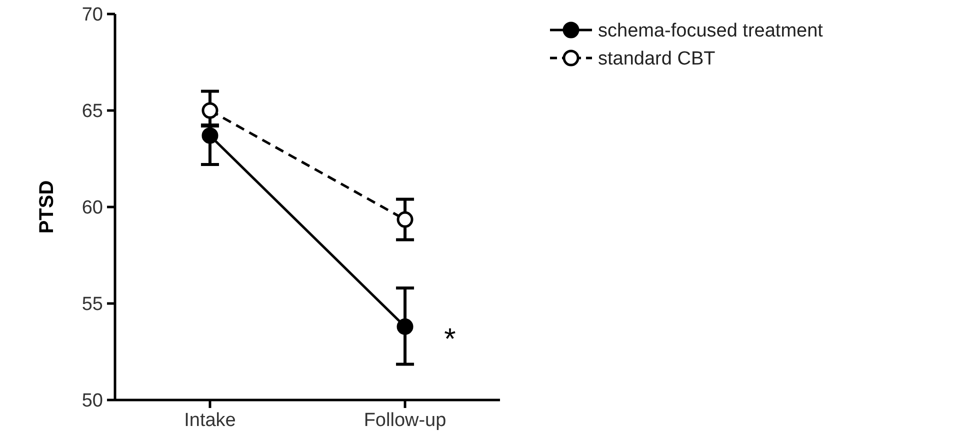  Describe the element at coordinates (210, 420) in the screenshot. I see `x-tick-label: Intake` at that location.